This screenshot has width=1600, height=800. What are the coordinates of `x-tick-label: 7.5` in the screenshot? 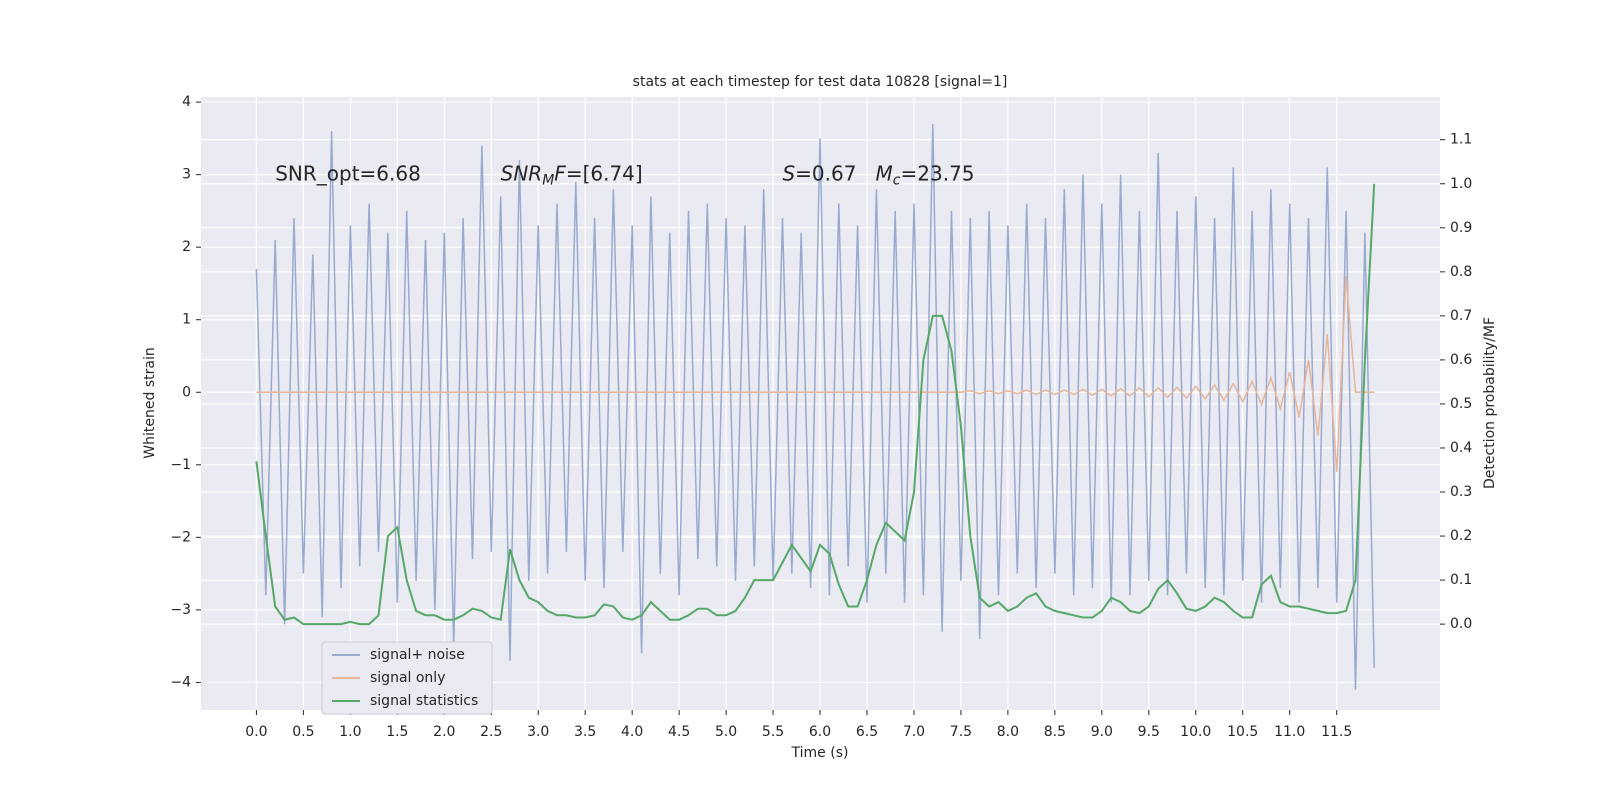 It's located at (961, 732).